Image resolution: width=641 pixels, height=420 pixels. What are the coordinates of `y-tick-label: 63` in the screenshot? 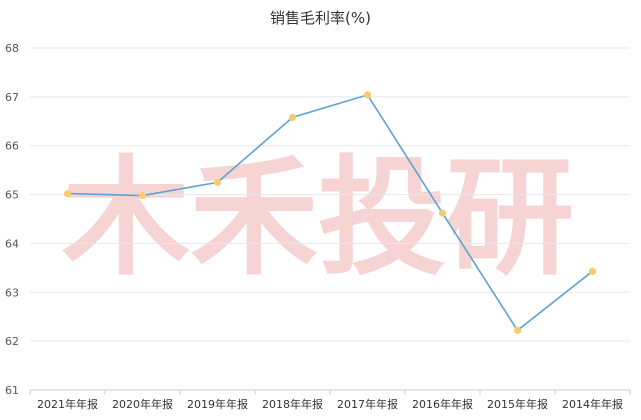 It's located at (12, 292).